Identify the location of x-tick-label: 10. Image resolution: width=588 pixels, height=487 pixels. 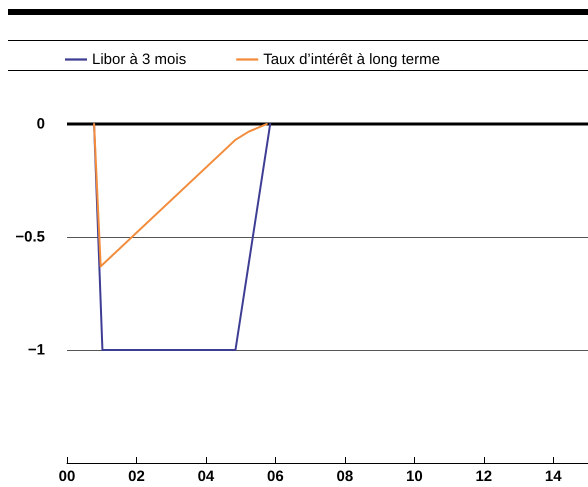
(414, 476).